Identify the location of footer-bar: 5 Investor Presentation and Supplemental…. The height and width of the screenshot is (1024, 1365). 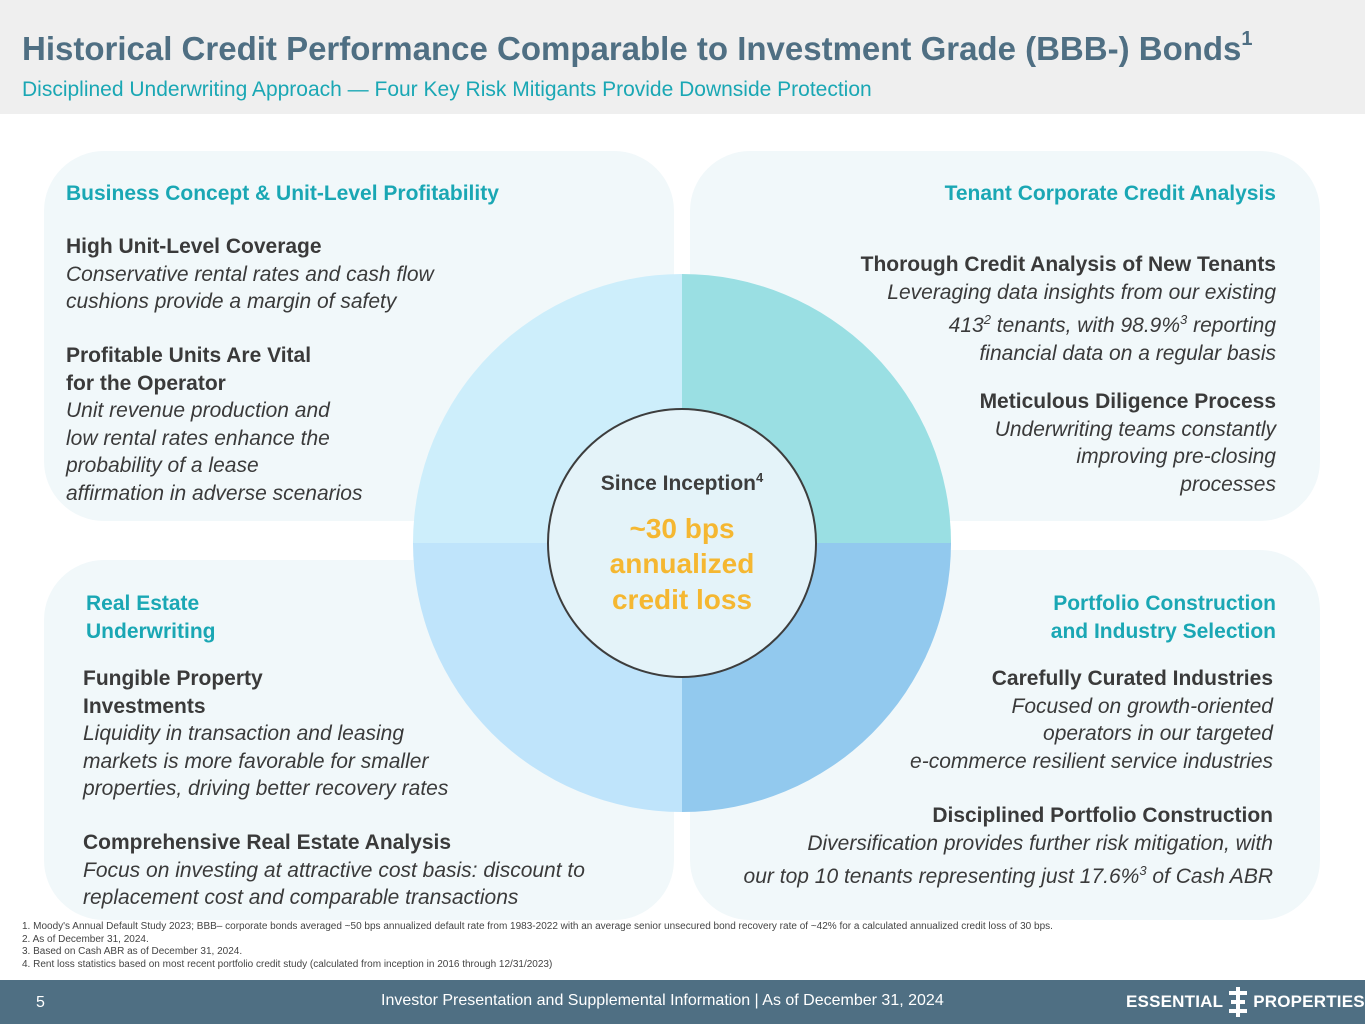
(682, 1002).